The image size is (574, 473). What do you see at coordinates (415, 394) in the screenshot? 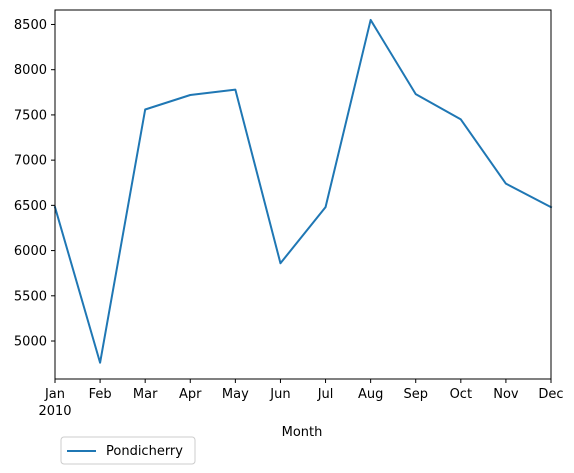
I see `x-tick-label: Sep` at bounding box center [415, 394].